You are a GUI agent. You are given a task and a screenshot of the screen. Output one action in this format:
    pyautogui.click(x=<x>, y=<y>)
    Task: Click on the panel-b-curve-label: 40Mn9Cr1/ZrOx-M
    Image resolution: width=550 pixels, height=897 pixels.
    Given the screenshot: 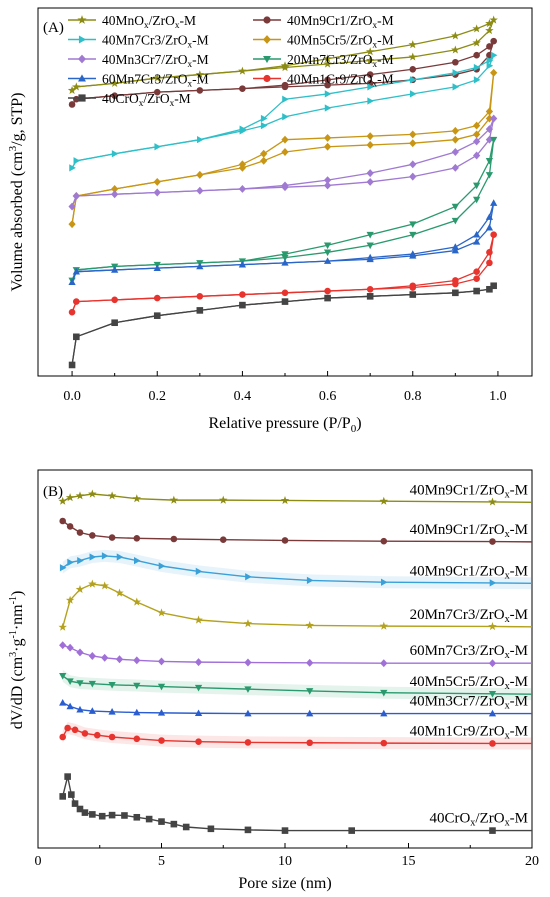 What is the action you would take?
    pyautogui.click(x=469, y=531)
    